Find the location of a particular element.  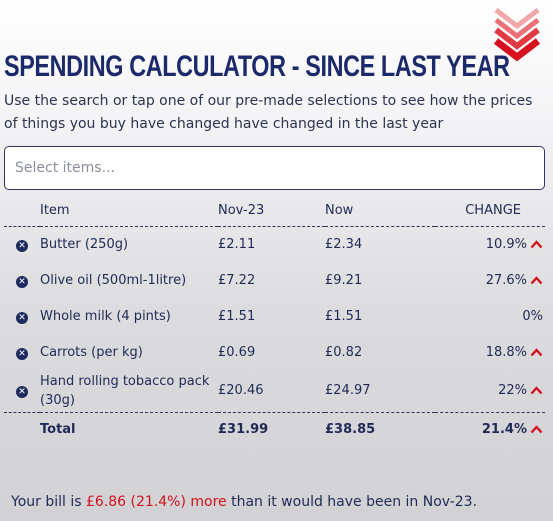

prev-price: £7.22 is located at coordinates (237, 280).